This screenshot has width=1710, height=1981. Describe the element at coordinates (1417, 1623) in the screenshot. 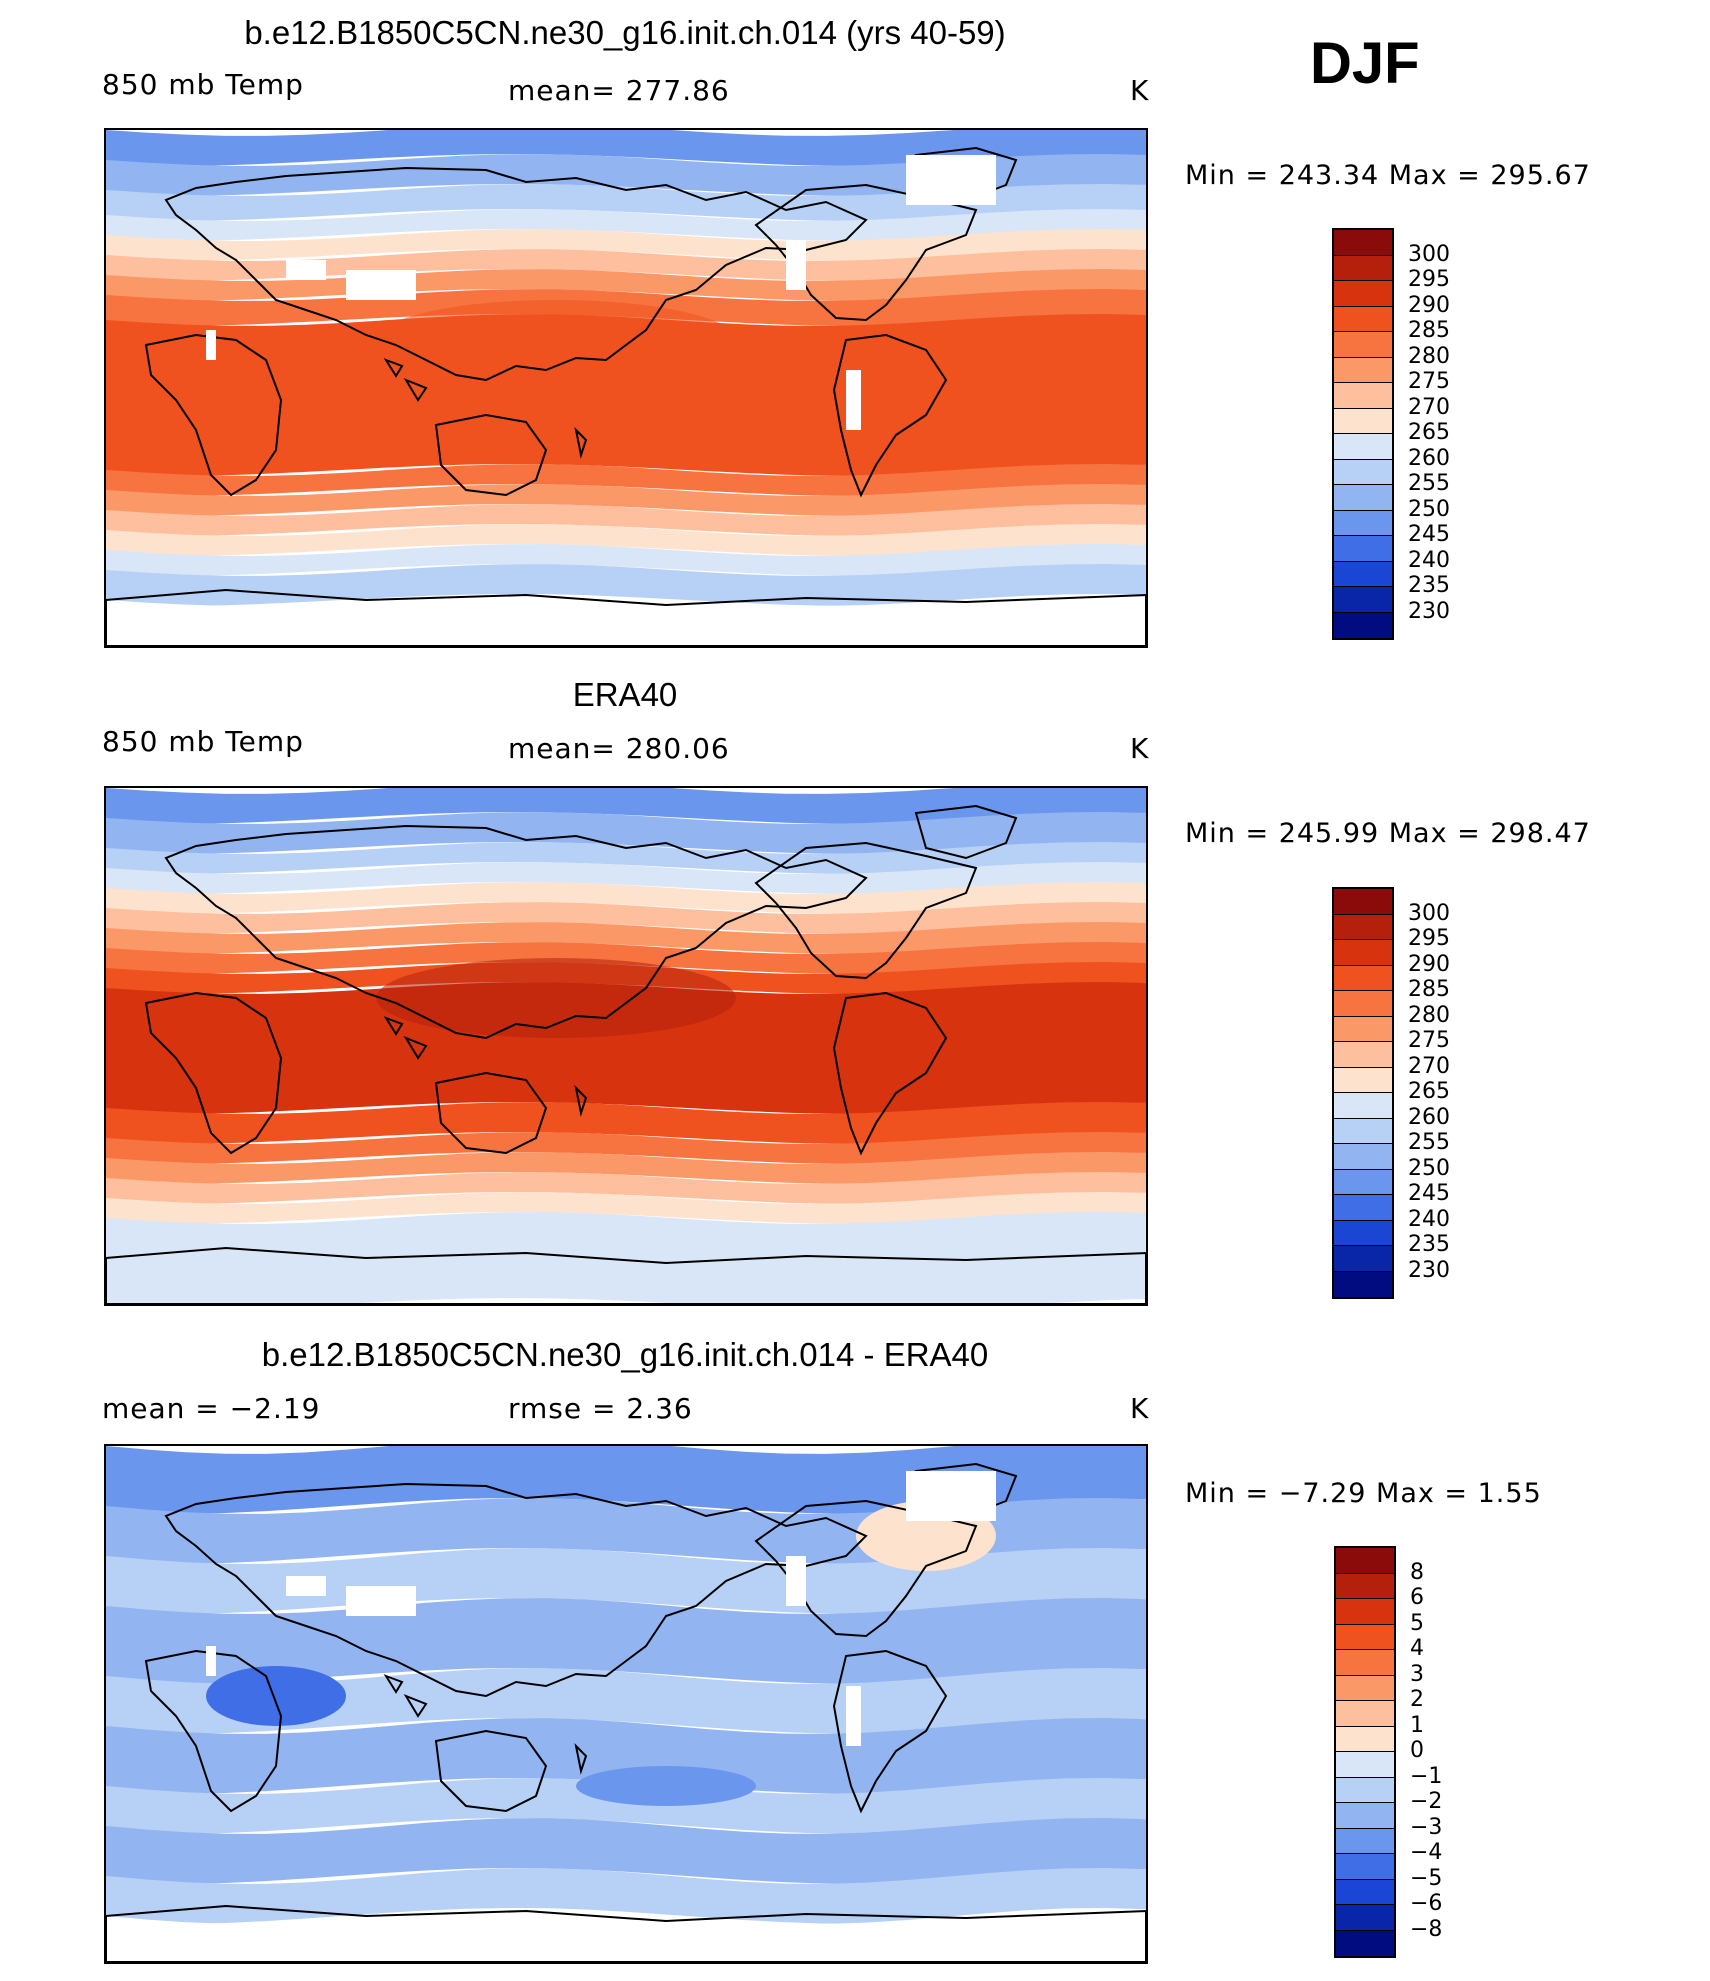

I see `colorbar-tick-label: 5` at that location.